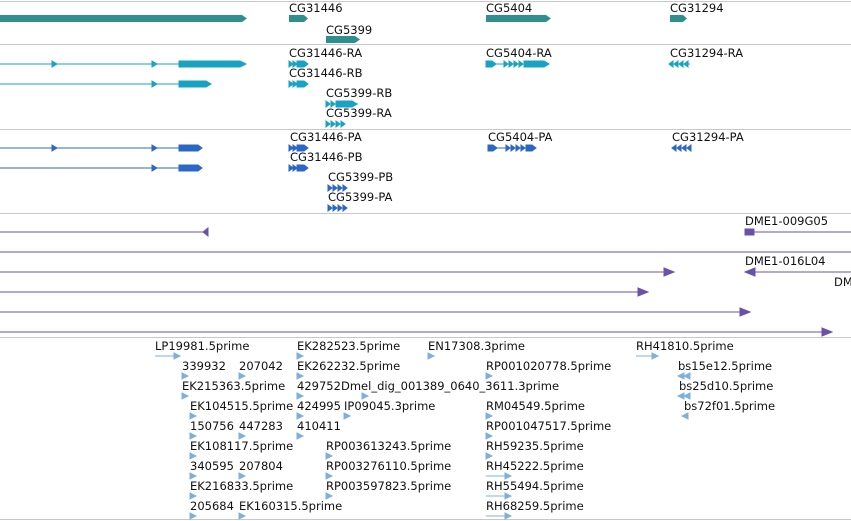  What do you see at coordinates (202, 346) in the screenshot?
I see `est-label: LP19981.5prime` at bounding box center [202, 346].